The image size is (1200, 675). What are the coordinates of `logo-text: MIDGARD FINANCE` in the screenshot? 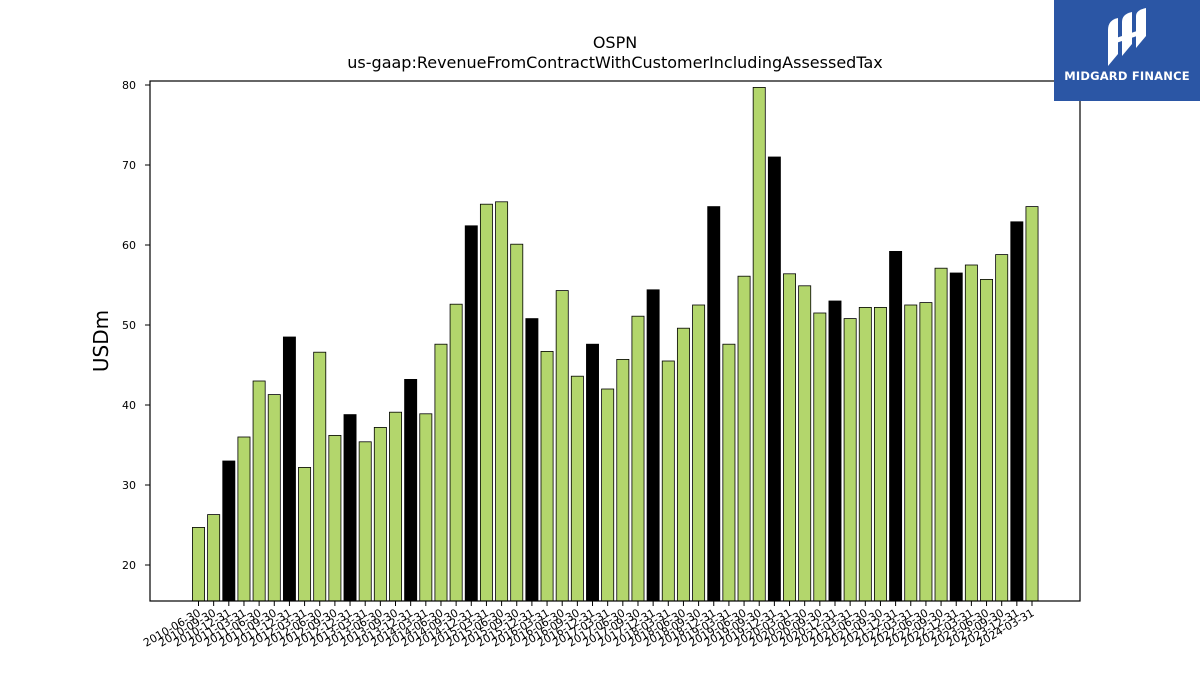 It's located at (1127, 76).